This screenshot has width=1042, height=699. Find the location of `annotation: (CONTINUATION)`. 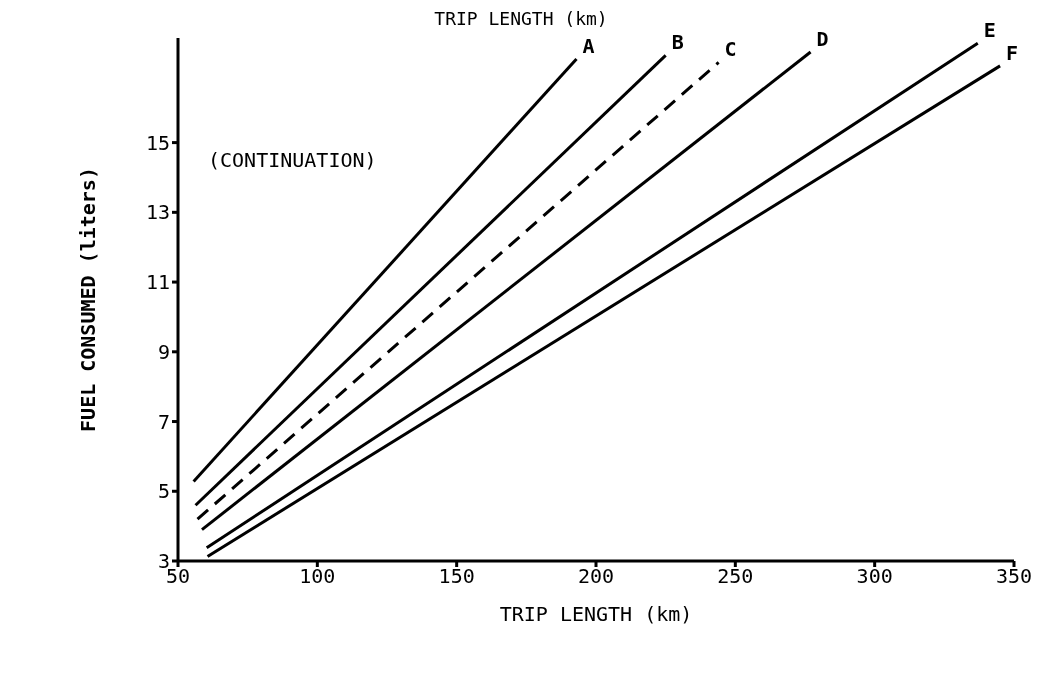

annotation: (CONTINUATION) is located at coordinates (292, 160).